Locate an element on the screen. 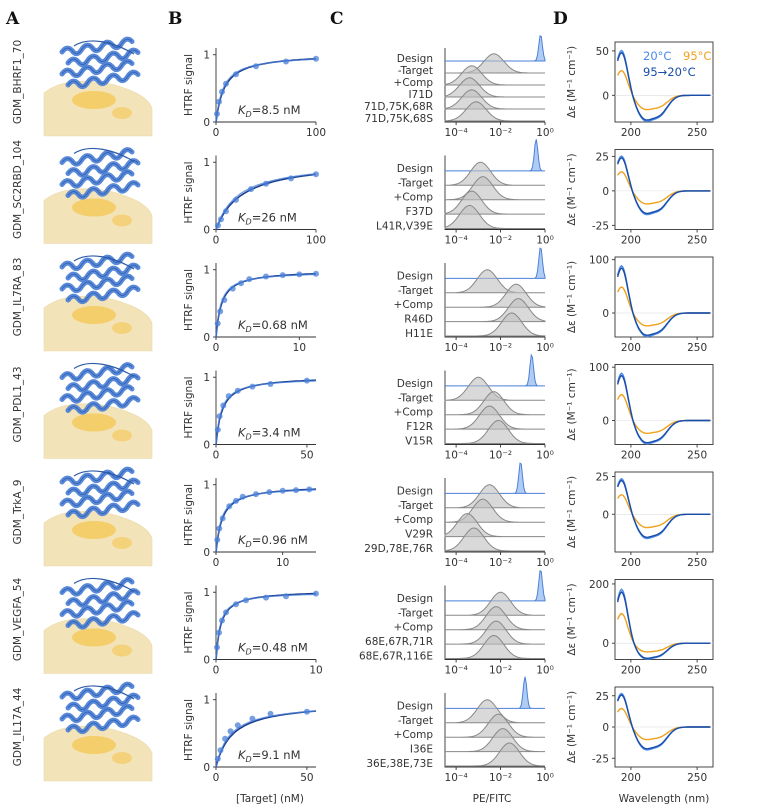 This screenshot has height=812, width=757. panel-letter-a: A is located at coordinates (12, 19).